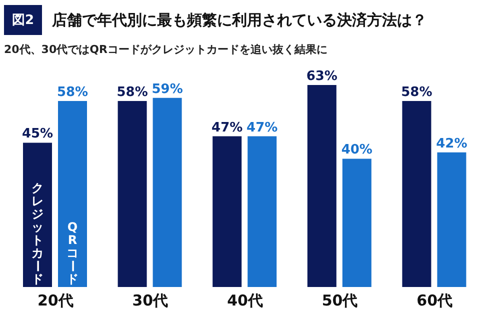 The width and height of the screenshot is (490, 324). I want to click on caption: 図2, so click(23, 20).